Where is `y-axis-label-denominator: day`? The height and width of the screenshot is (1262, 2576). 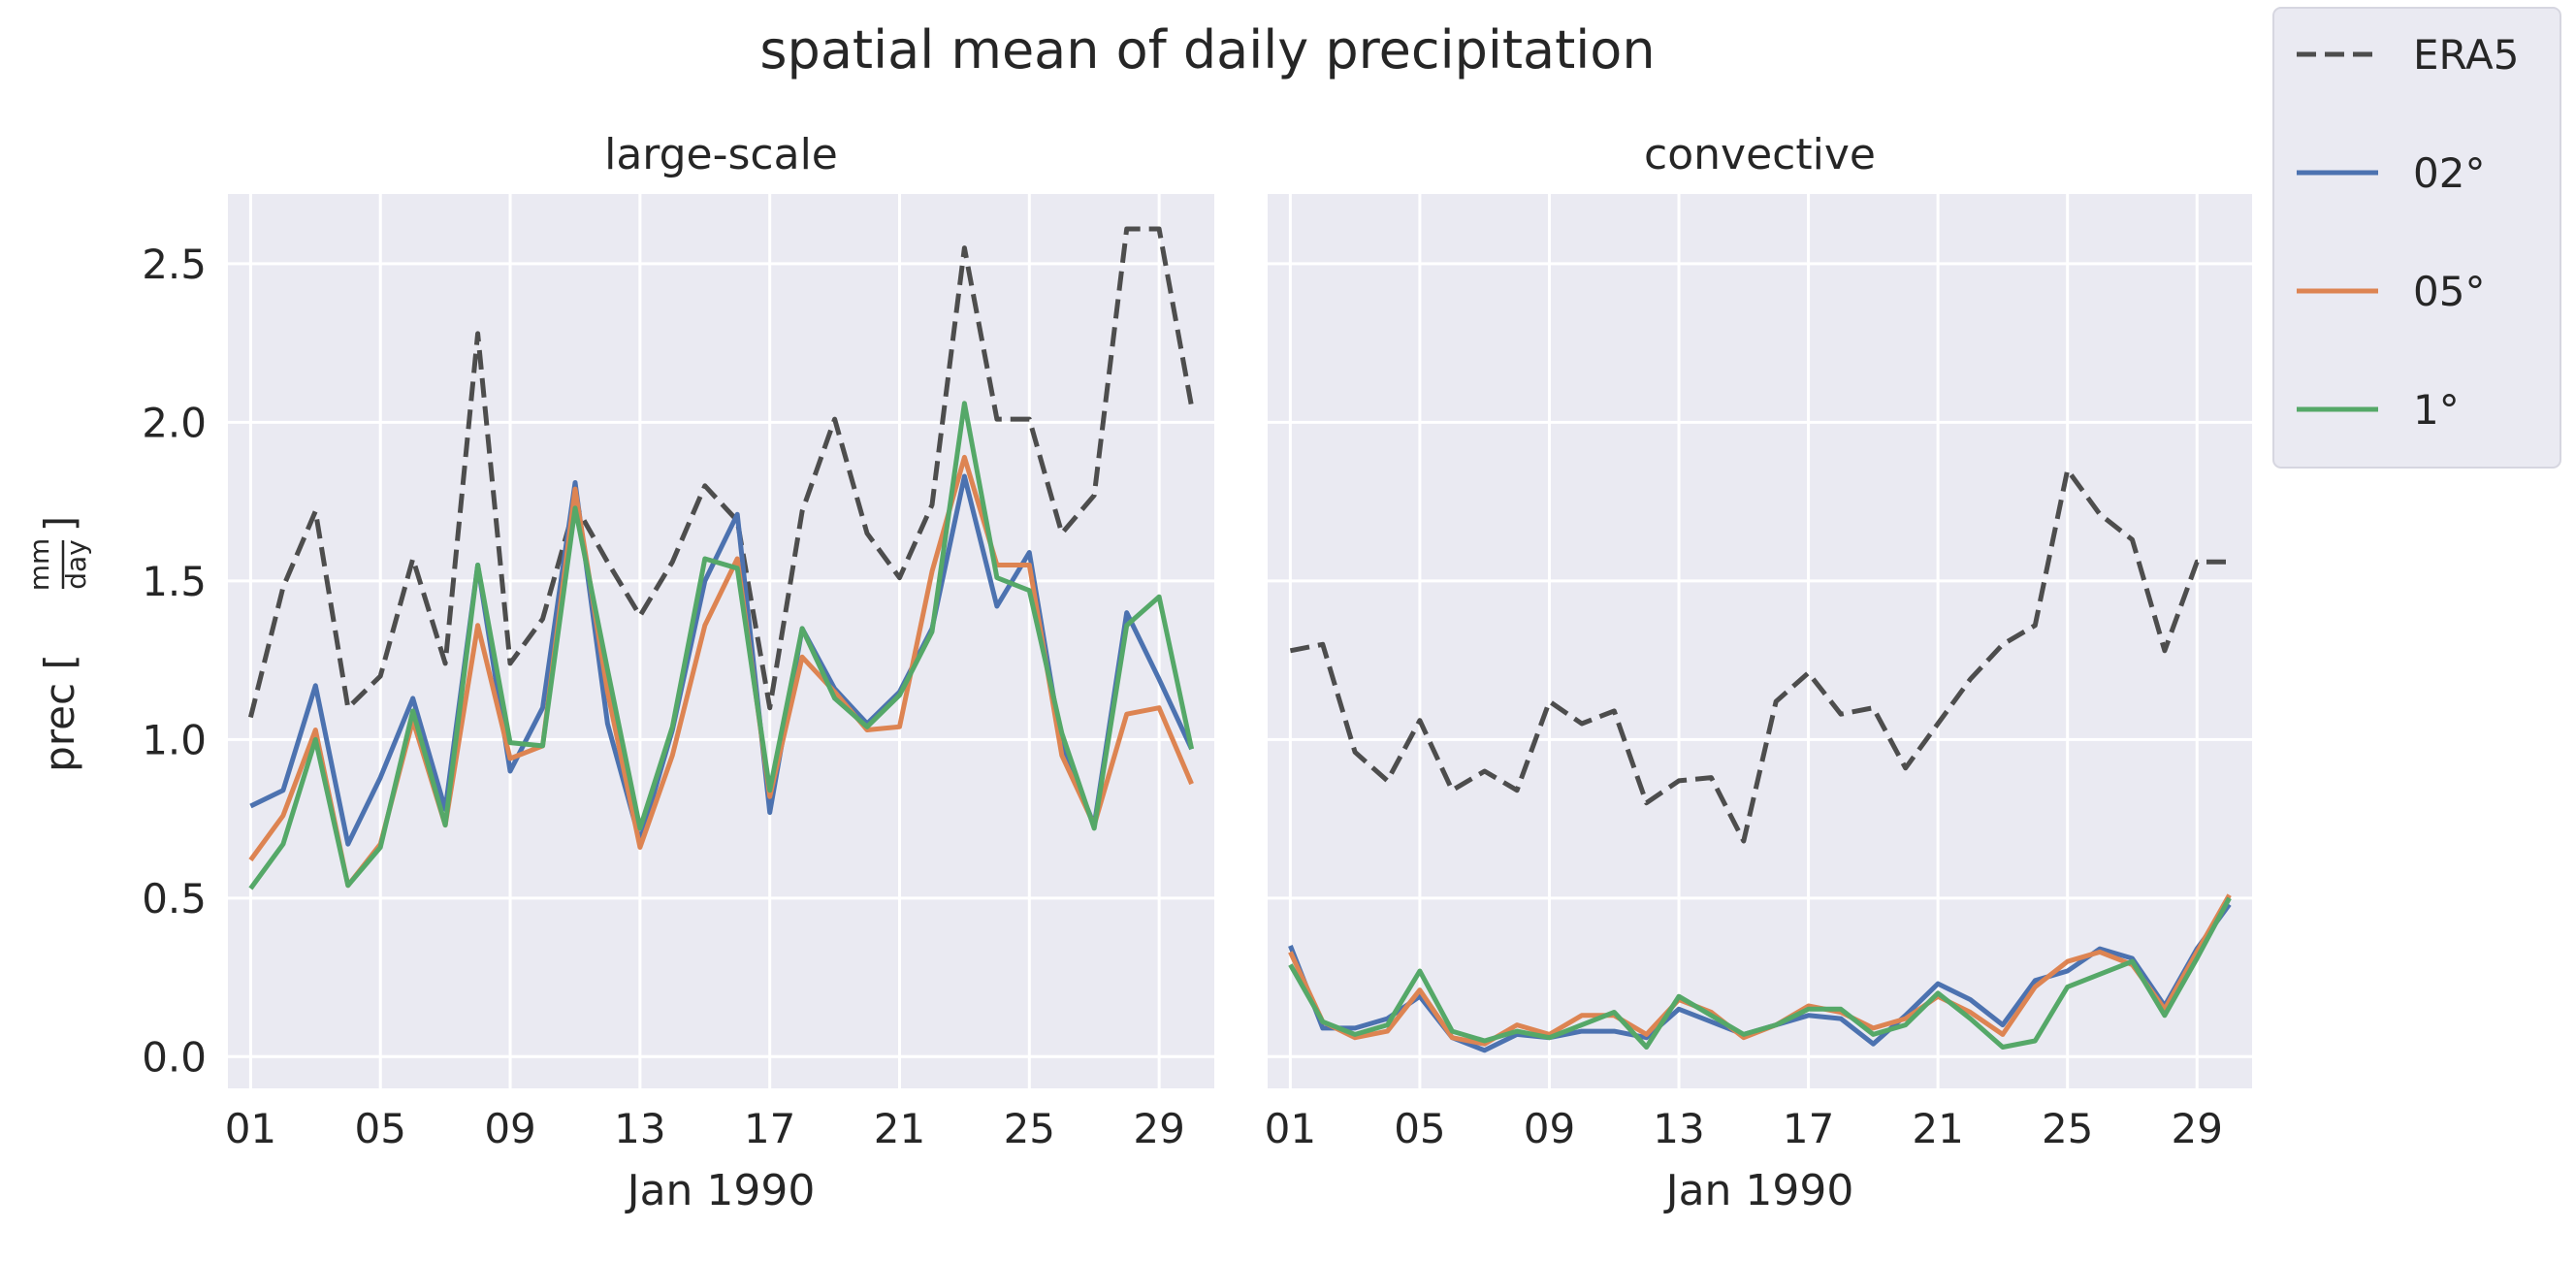
y-axis-label-denominator: day is located at coordinates (76, 564).